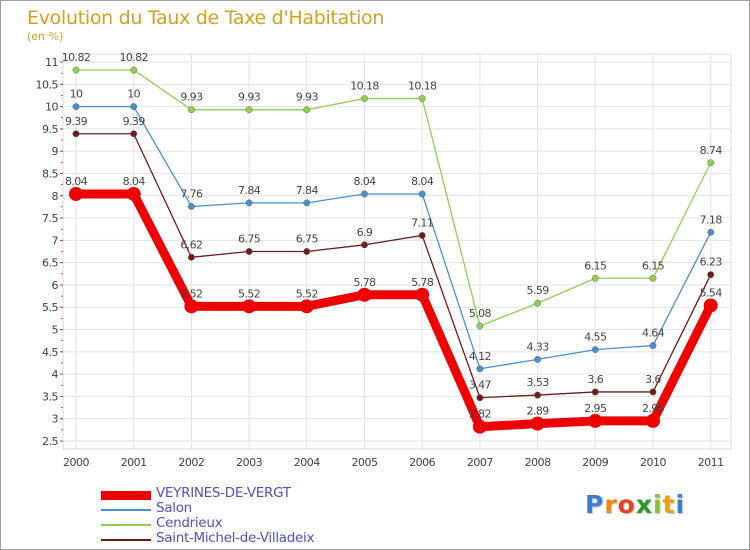  Describe the element at coordinates (47, 84) in the screenshot. I see `y-tick-label: 10.5` at that location.